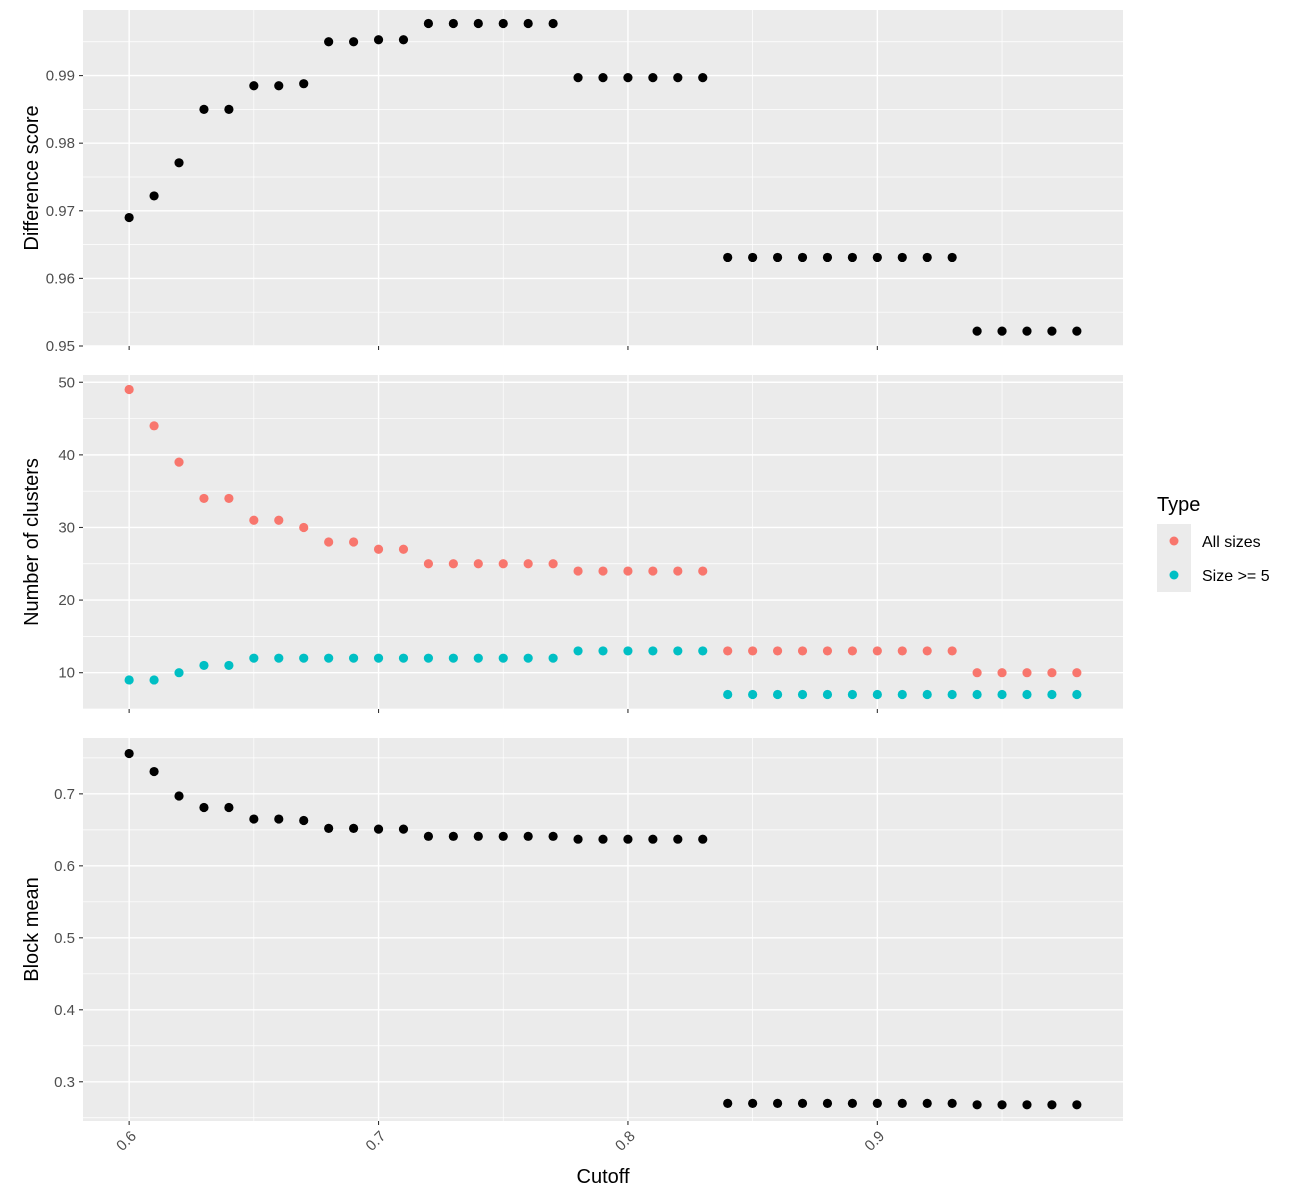  What do you see at coordinates (1174, 541) in the screenshot?
I see `legend-marker-all-sizes` at bounding box center [1174, 541].